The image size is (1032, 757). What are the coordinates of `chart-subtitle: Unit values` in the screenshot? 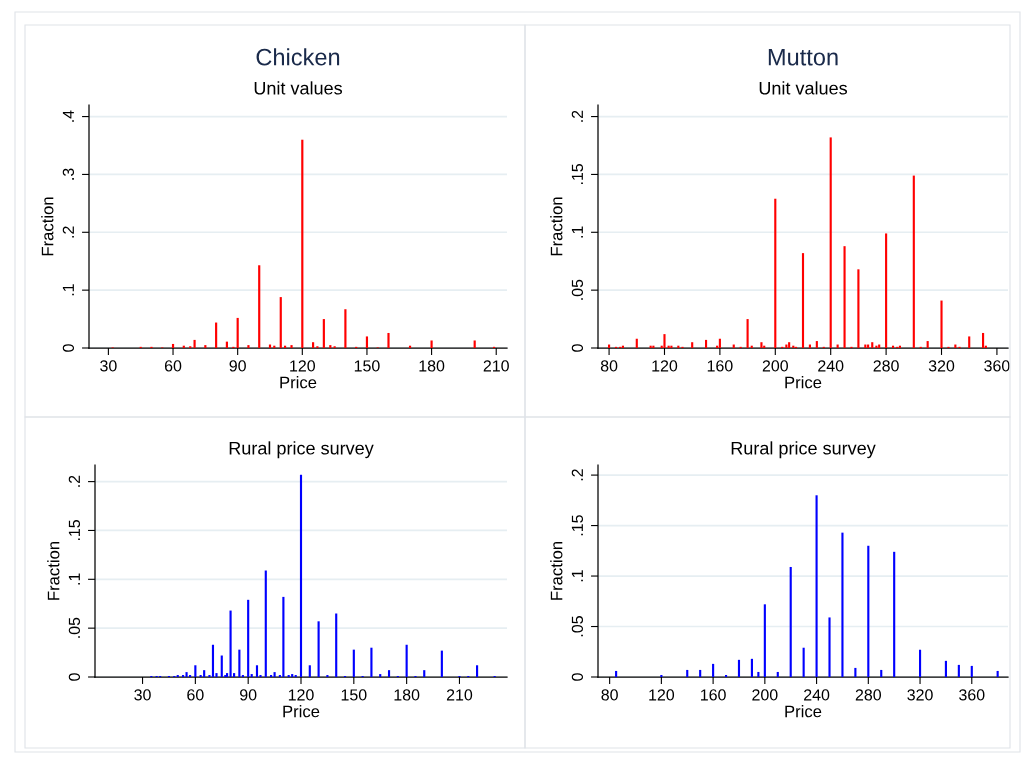 It's located at (803, 88).